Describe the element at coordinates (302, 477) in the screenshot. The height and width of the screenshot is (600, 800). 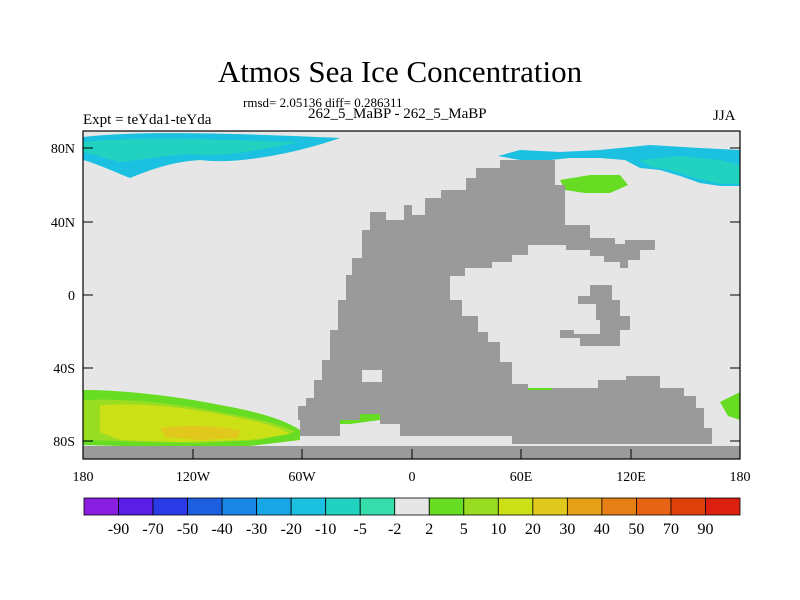
I see `lon-label-60w: 60W` at that location.